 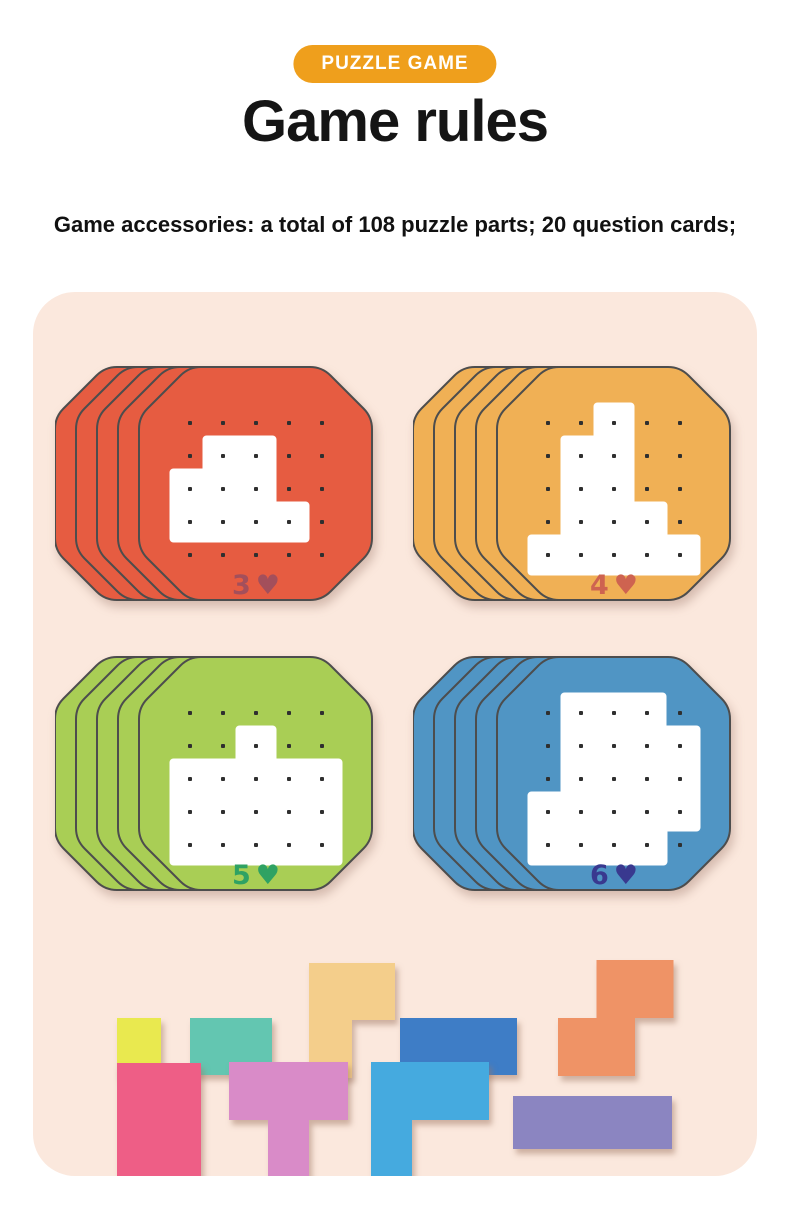 I want to click on question-card-stack-6: 6 ♥, so click(x=572, y=775).